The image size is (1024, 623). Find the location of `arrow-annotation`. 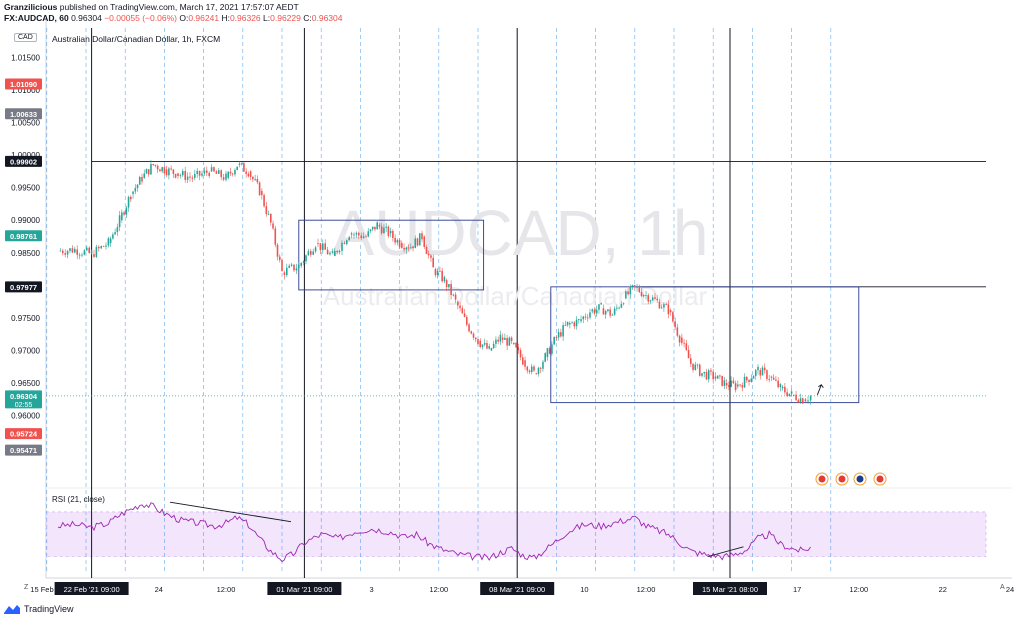

arrow-annotation is located at coordinates (820, 389).